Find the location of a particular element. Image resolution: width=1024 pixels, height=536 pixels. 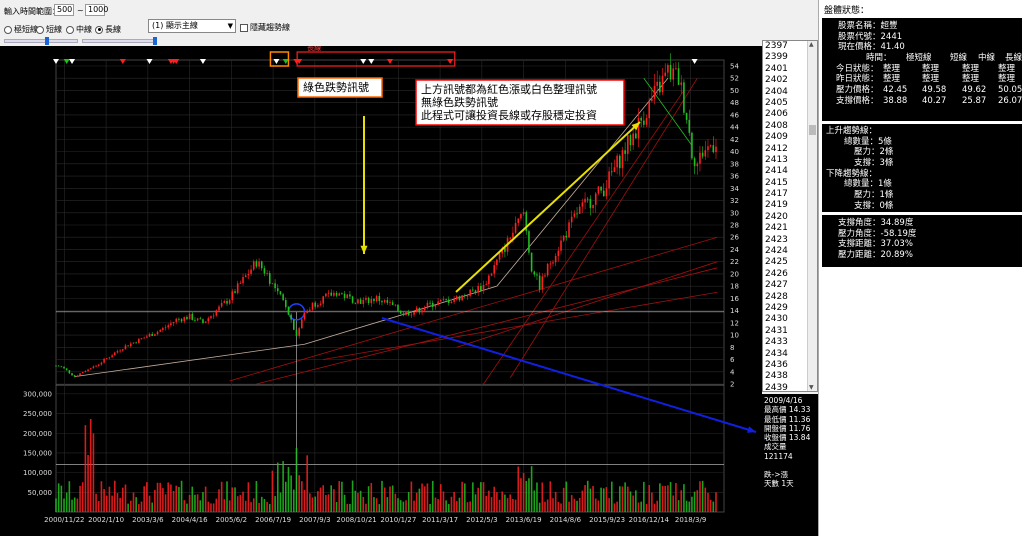

scroll-thumb is located at coordinates (812, 130).